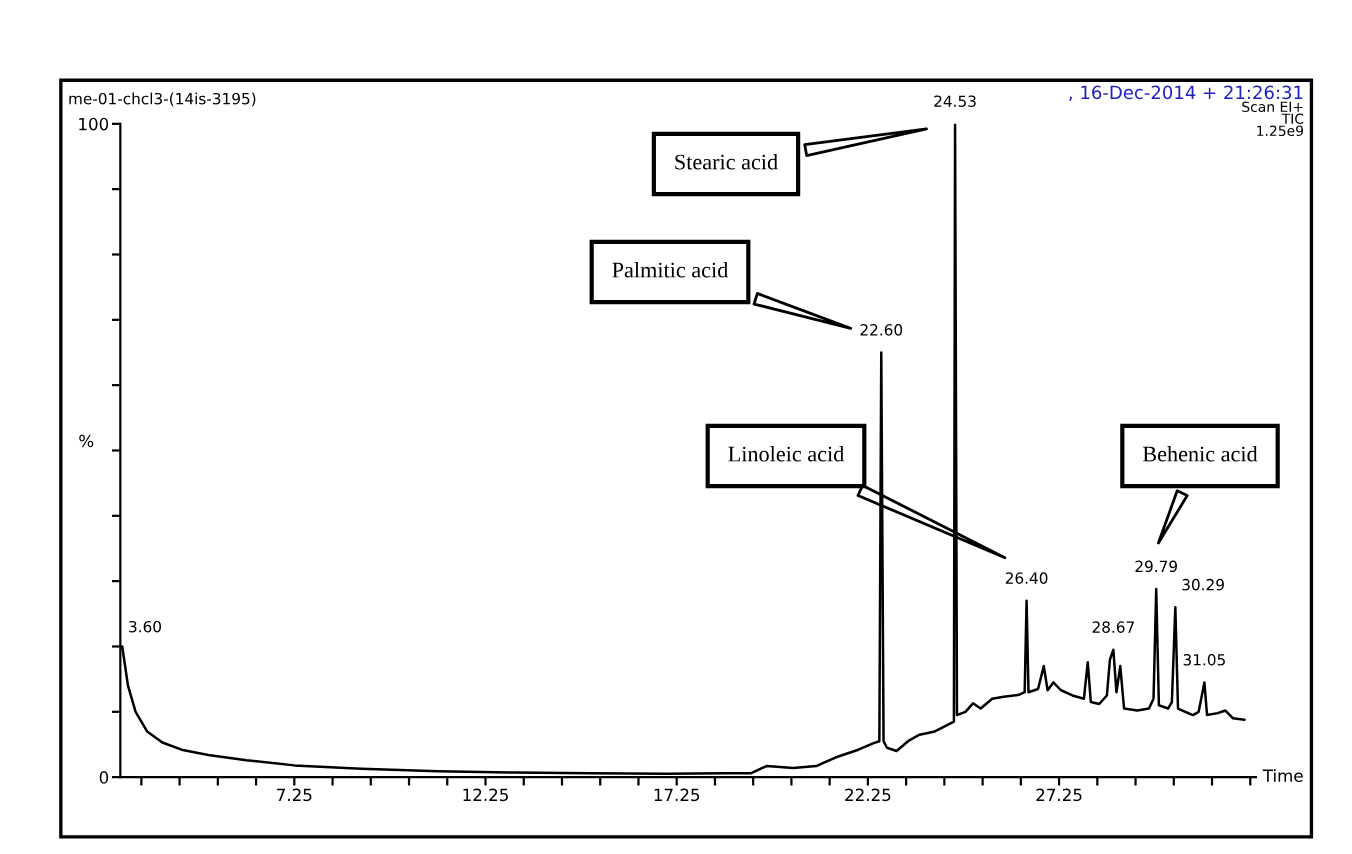 The height and width of the screenshot is (854, 1352). I want to click on x-tick-label: 17.25, so click(677, 795).